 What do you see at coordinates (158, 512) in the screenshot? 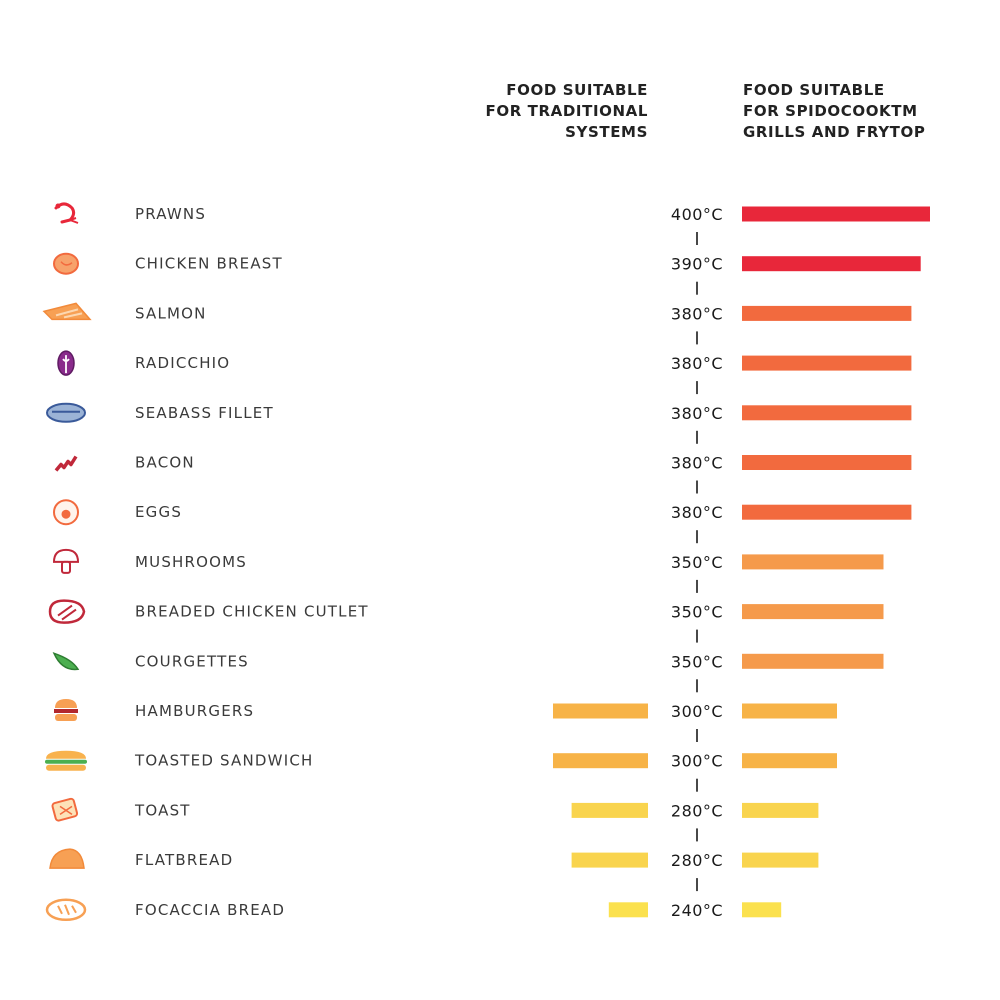
I see `food-label: EGGS` at bounding box center [158, 512].